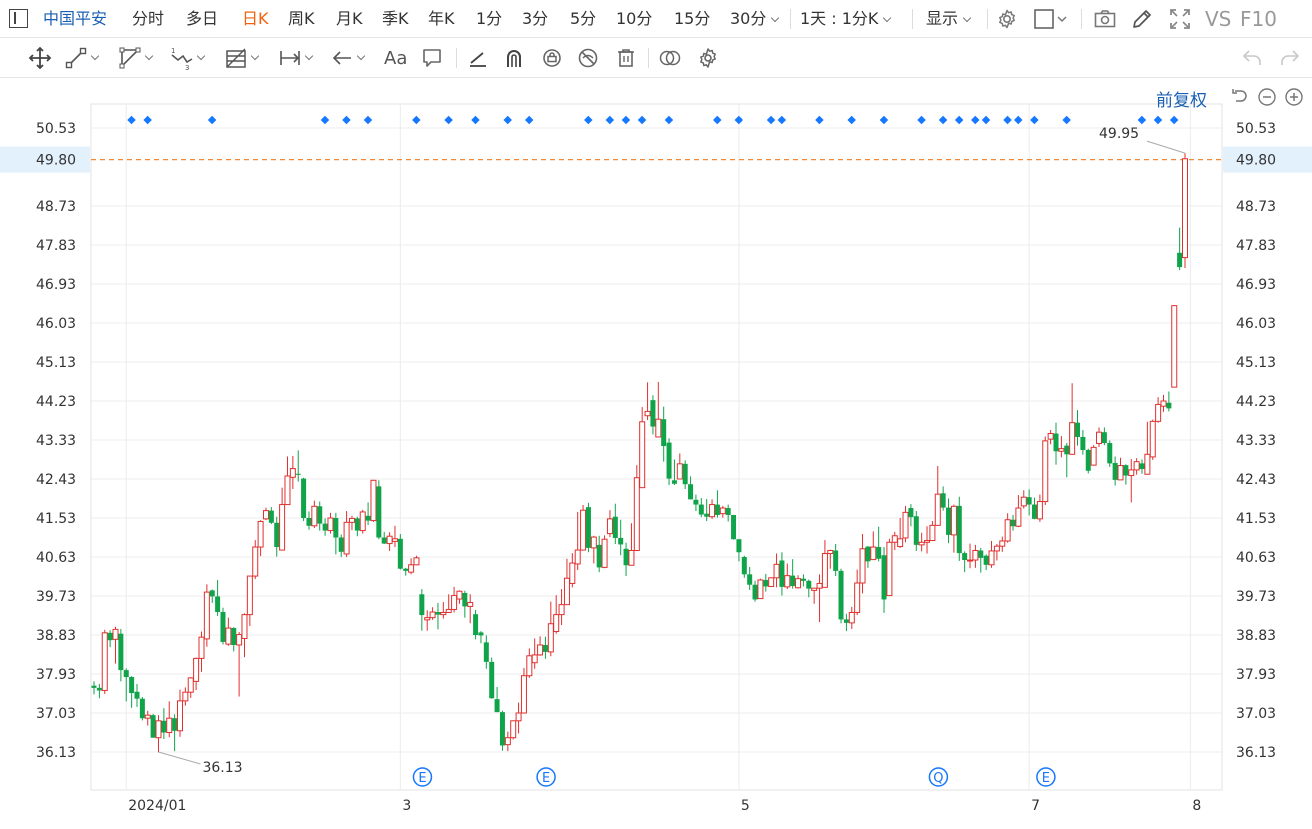 This screenshot has height=829, width=1312. I want to click on adjust-mode-button: 前复权, so click(1181, 101).